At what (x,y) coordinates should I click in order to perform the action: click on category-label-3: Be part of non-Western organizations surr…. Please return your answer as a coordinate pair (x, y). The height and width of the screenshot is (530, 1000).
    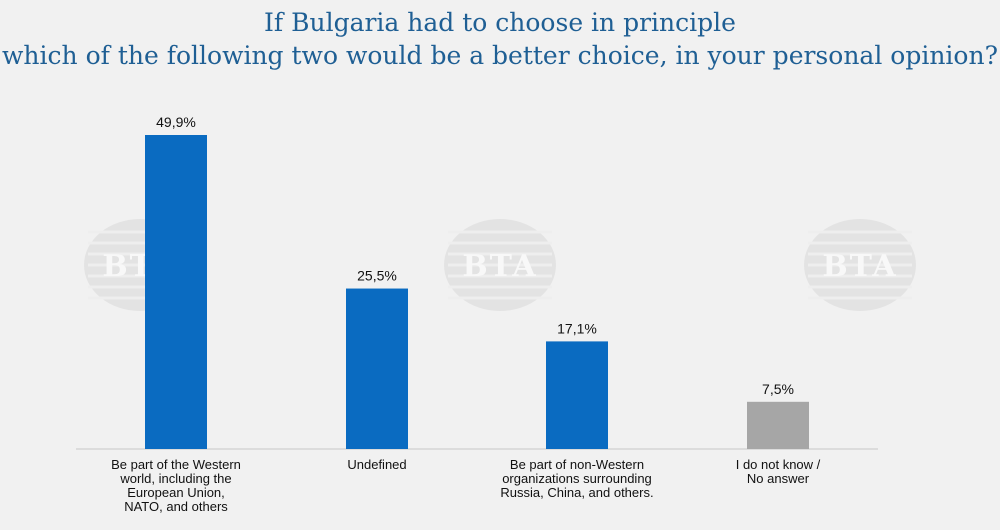
    Looking at the image, I should click on (577, 479).